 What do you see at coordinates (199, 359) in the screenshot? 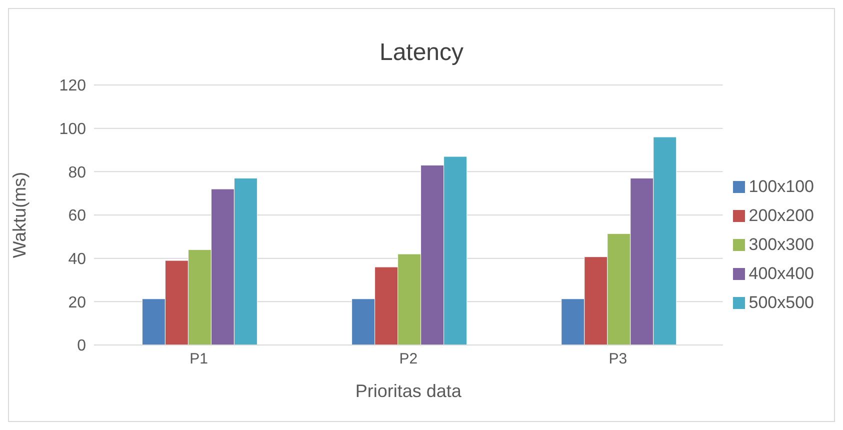
I see `x-tick-label: P1` at bounding box center [199, 359].